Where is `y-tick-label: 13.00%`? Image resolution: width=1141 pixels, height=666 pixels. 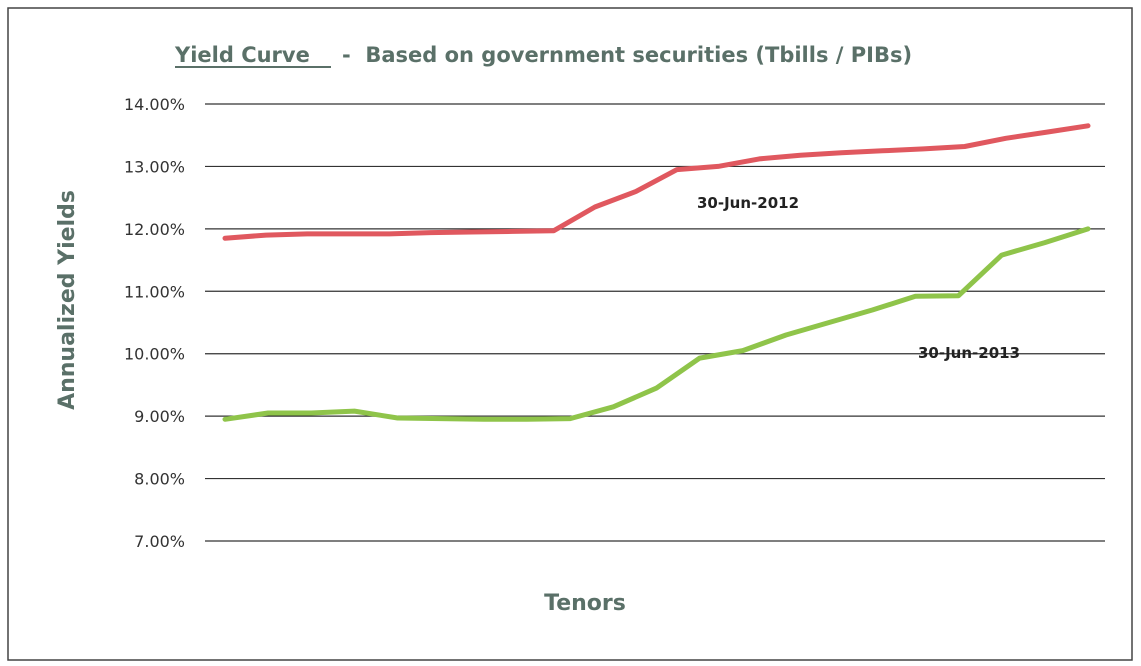 y-tick-label: 13.00% is located at coordinates (154, 166).